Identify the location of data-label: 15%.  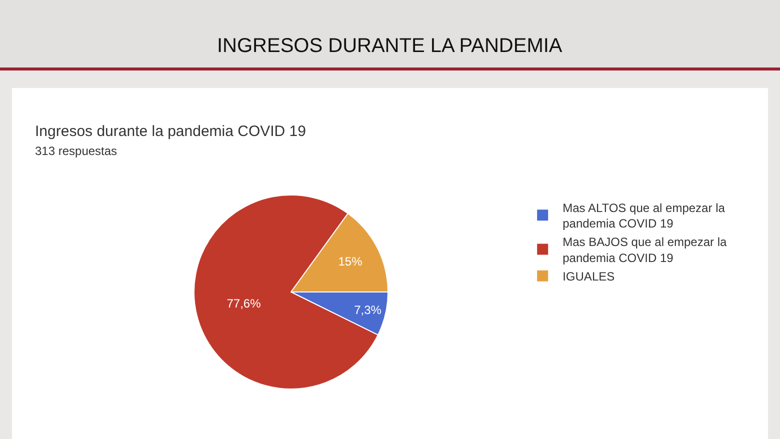
(350, 261).